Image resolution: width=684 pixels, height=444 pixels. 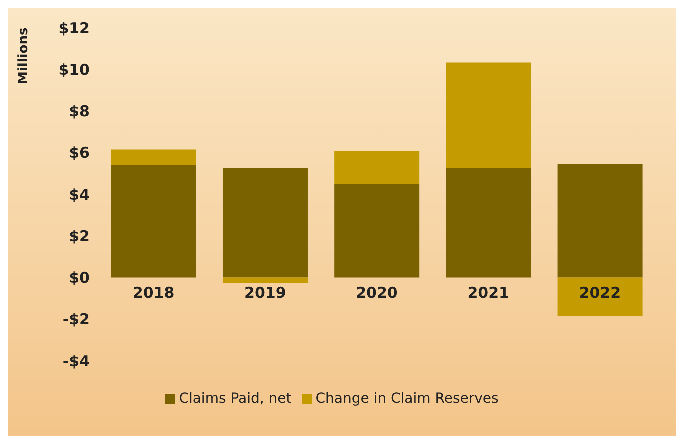 What do you see at coordinates (79, 111) in the screenshot?
I see `y-tick-label: $8` at bounding box center [79, 111].